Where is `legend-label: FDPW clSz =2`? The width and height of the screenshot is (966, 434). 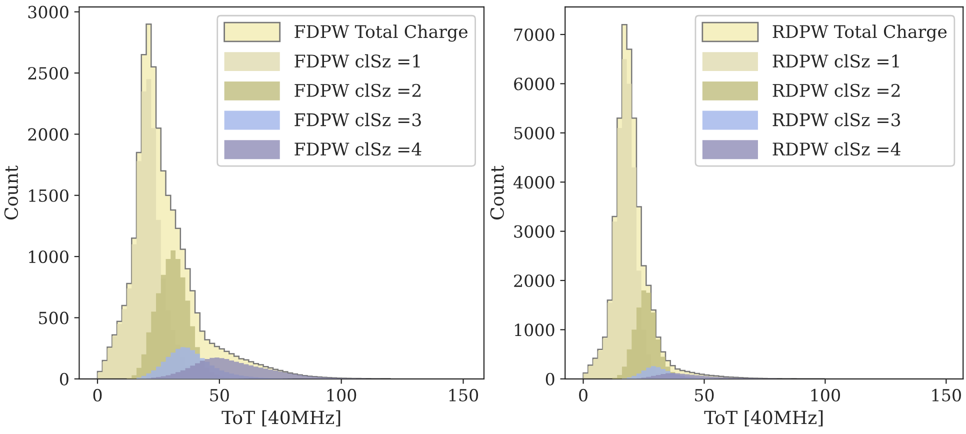 legend-label: FDPW clSz =2 is located at coordinates (357, 90).